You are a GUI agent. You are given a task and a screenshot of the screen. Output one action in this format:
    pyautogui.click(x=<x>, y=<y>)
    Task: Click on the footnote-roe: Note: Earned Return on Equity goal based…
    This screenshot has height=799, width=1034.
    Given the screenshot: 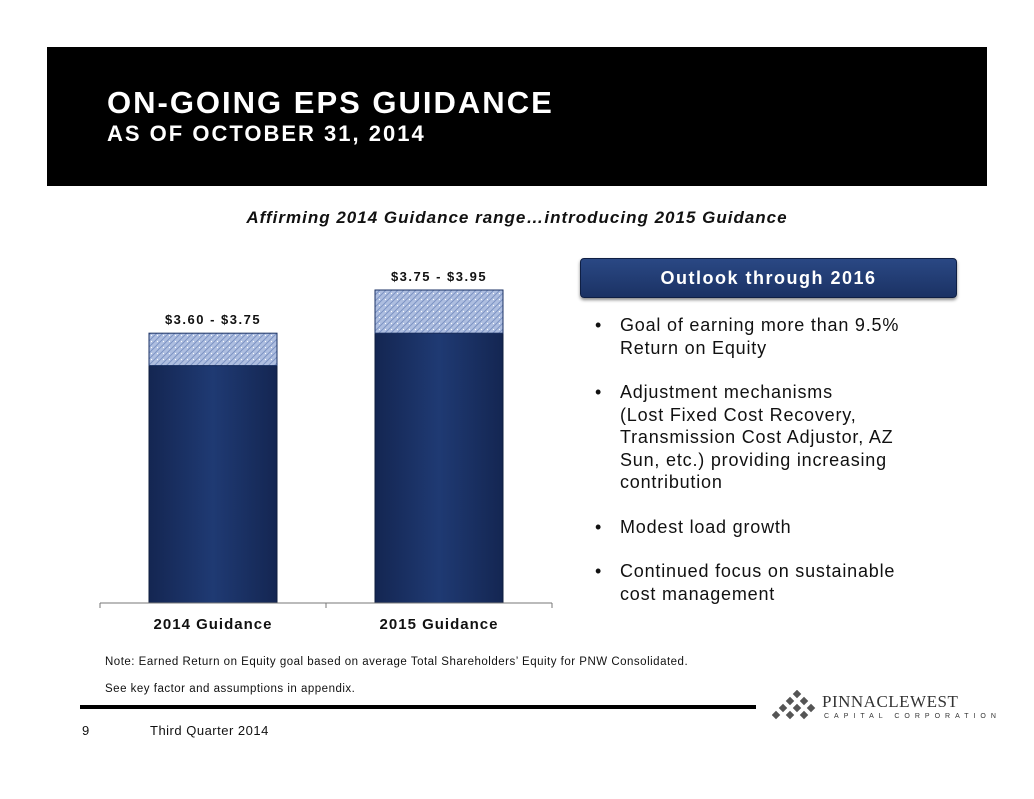 What is the action you would take?
    pyautogui.click(x=397, y=662)
    